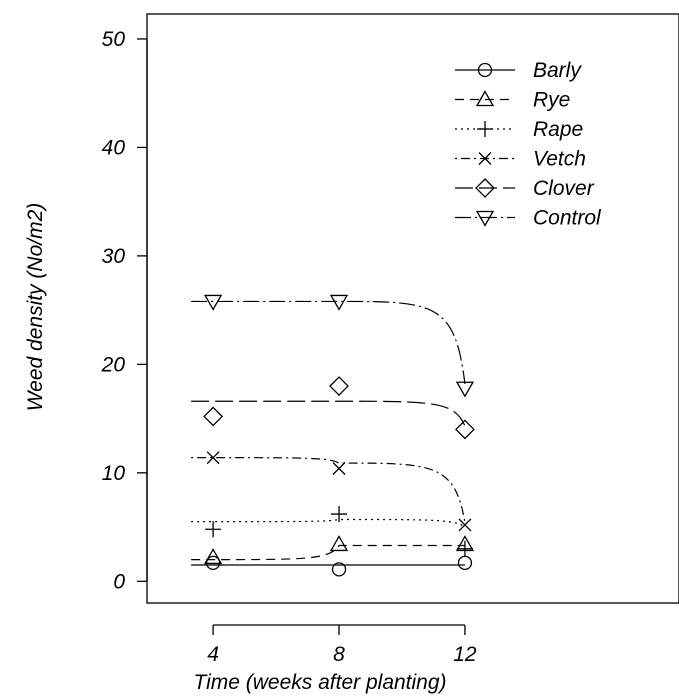  What do you see at coordinates (520, 159) in the screenshot?
I see `legend-item-vetch: Vetch` at bounding box center [520, 159].